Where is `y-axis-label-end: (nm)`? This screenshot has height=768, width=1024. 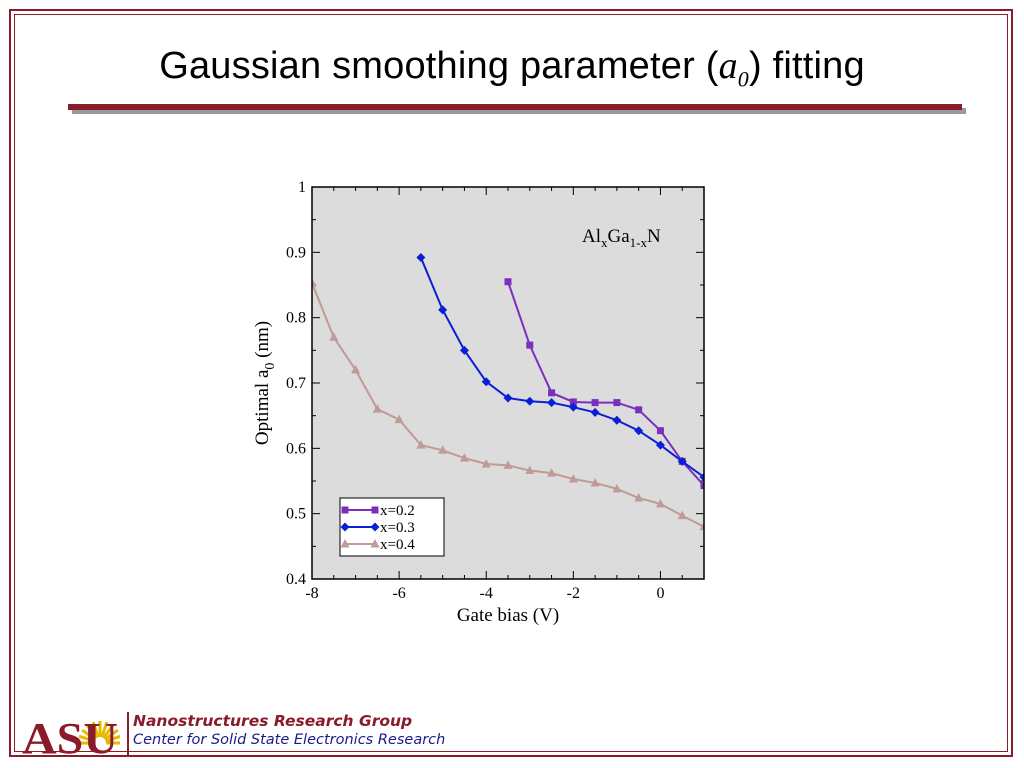
y-axis-label-end: (nm) is located at coordinates (262, 342).